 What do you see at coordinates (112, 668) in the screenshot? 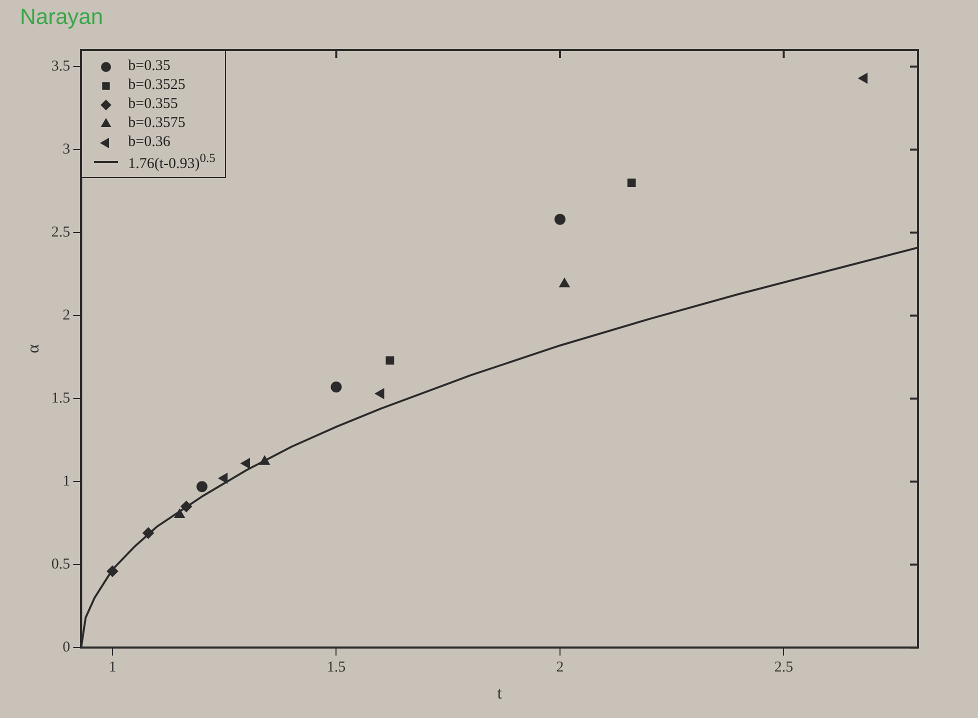
I see `x-tick-label: 1` at bounding box center [112, 668].